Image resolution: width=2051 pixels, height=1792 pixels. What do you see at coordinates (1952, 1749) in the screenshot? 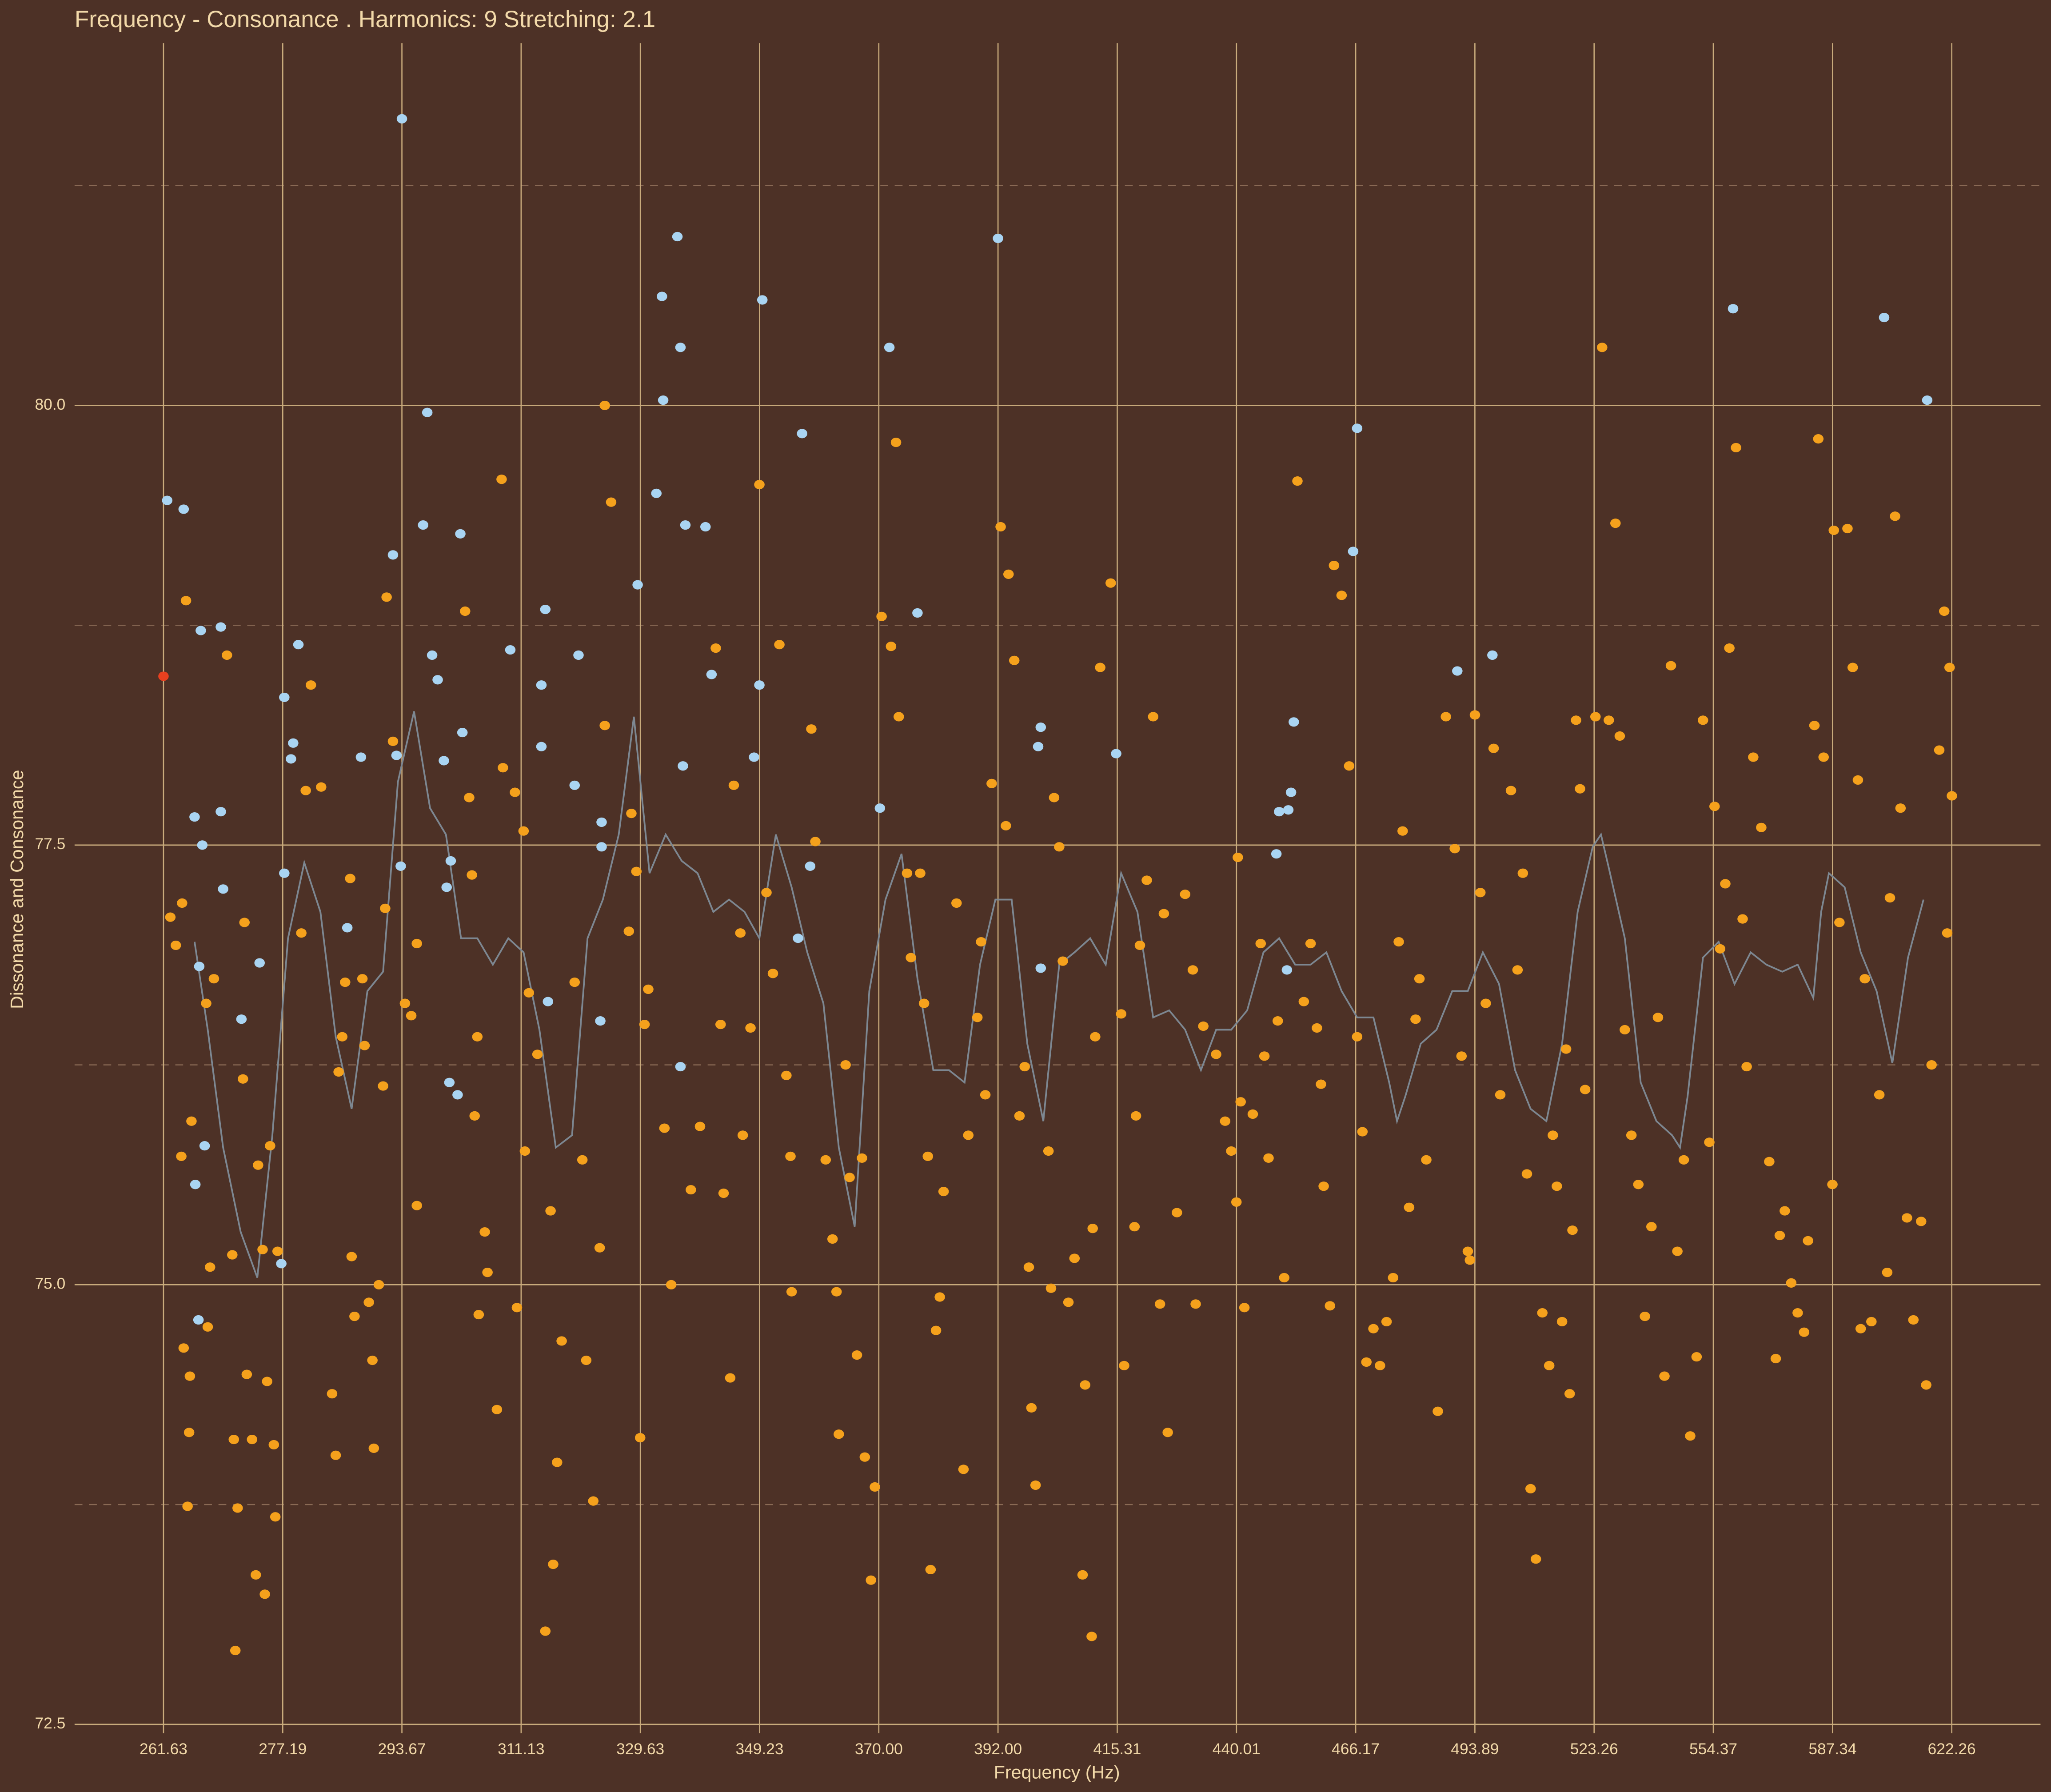
I see `x-tick-label: 622.26` at bounding box center [1952, 1749].